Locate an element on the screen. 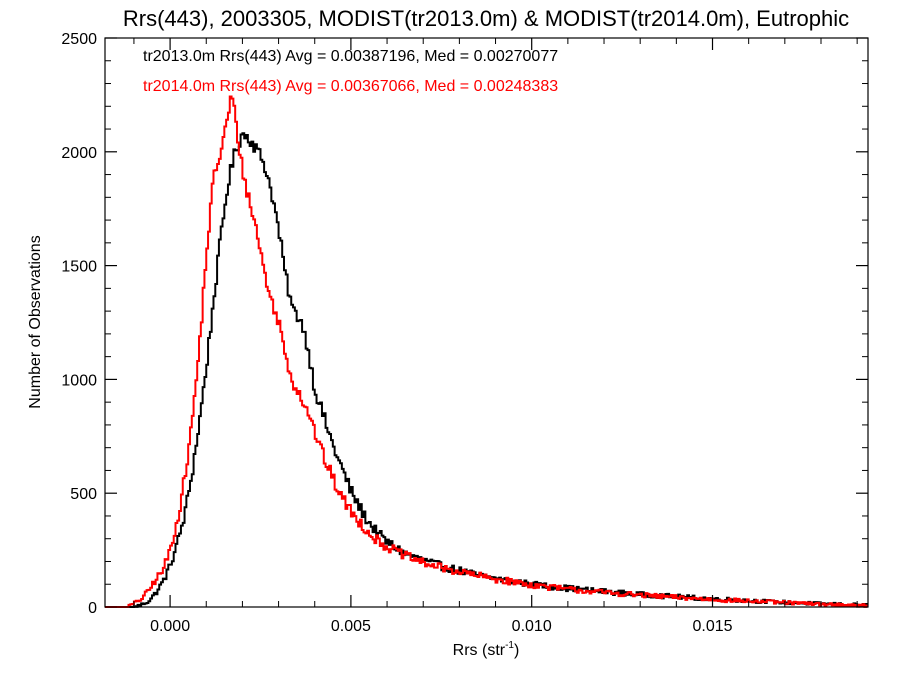  x-axis-label-main: Rrs (str is located at coordinates (479, 650).